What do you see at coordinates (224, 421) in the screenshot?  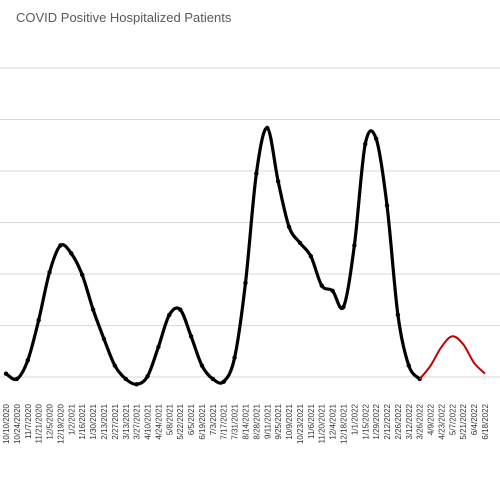 I see `x-tick-label: 7/17/2021` at bounding box center [224, 421].